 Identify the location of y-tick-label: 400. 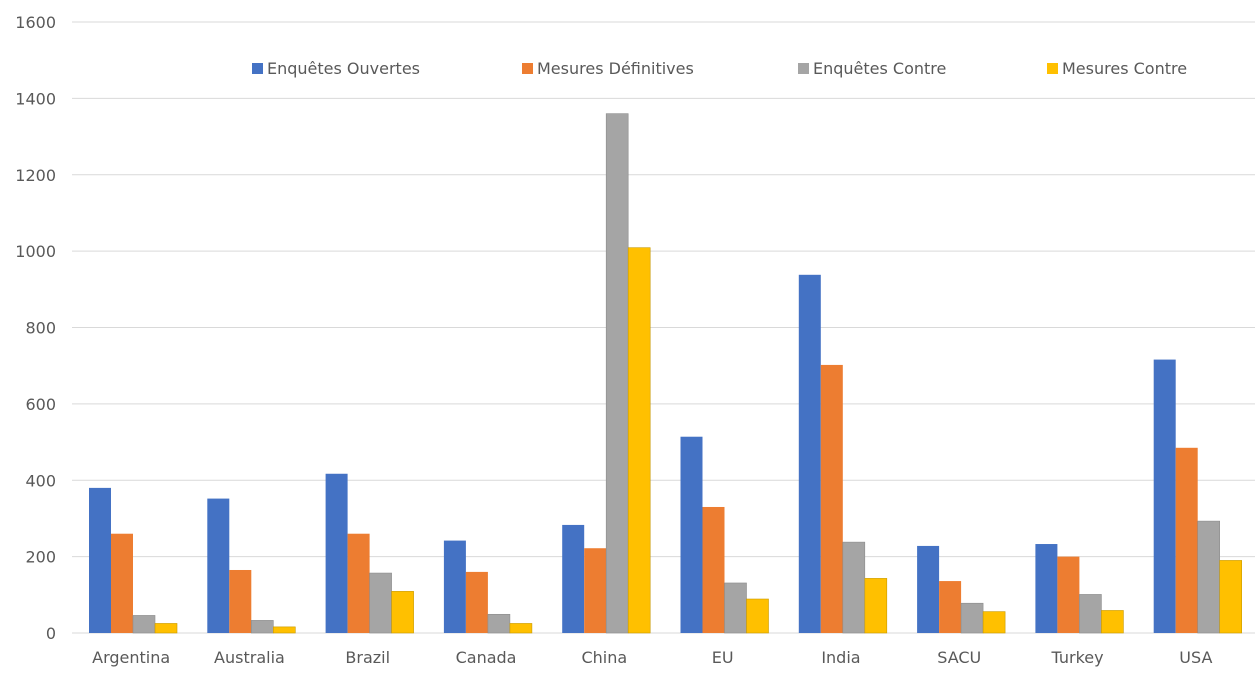
(40, 480).